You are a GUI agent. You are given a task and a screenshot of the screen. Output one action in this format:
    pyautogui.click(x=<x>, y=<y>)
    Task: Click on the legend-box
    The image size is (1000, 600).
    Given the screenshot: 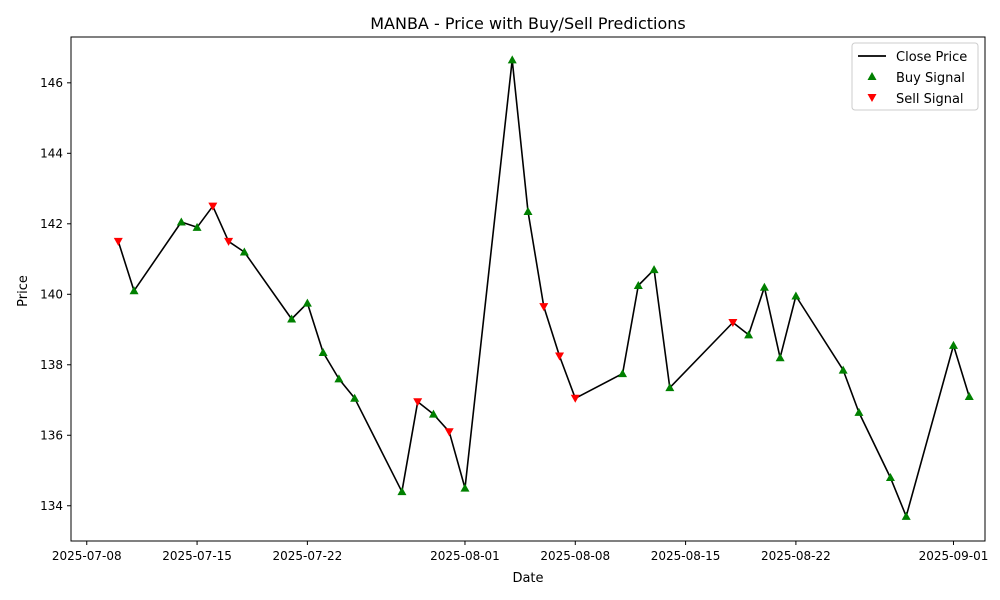 What is the action you would take?
    pyautogui.click(x=915, y=76)
    